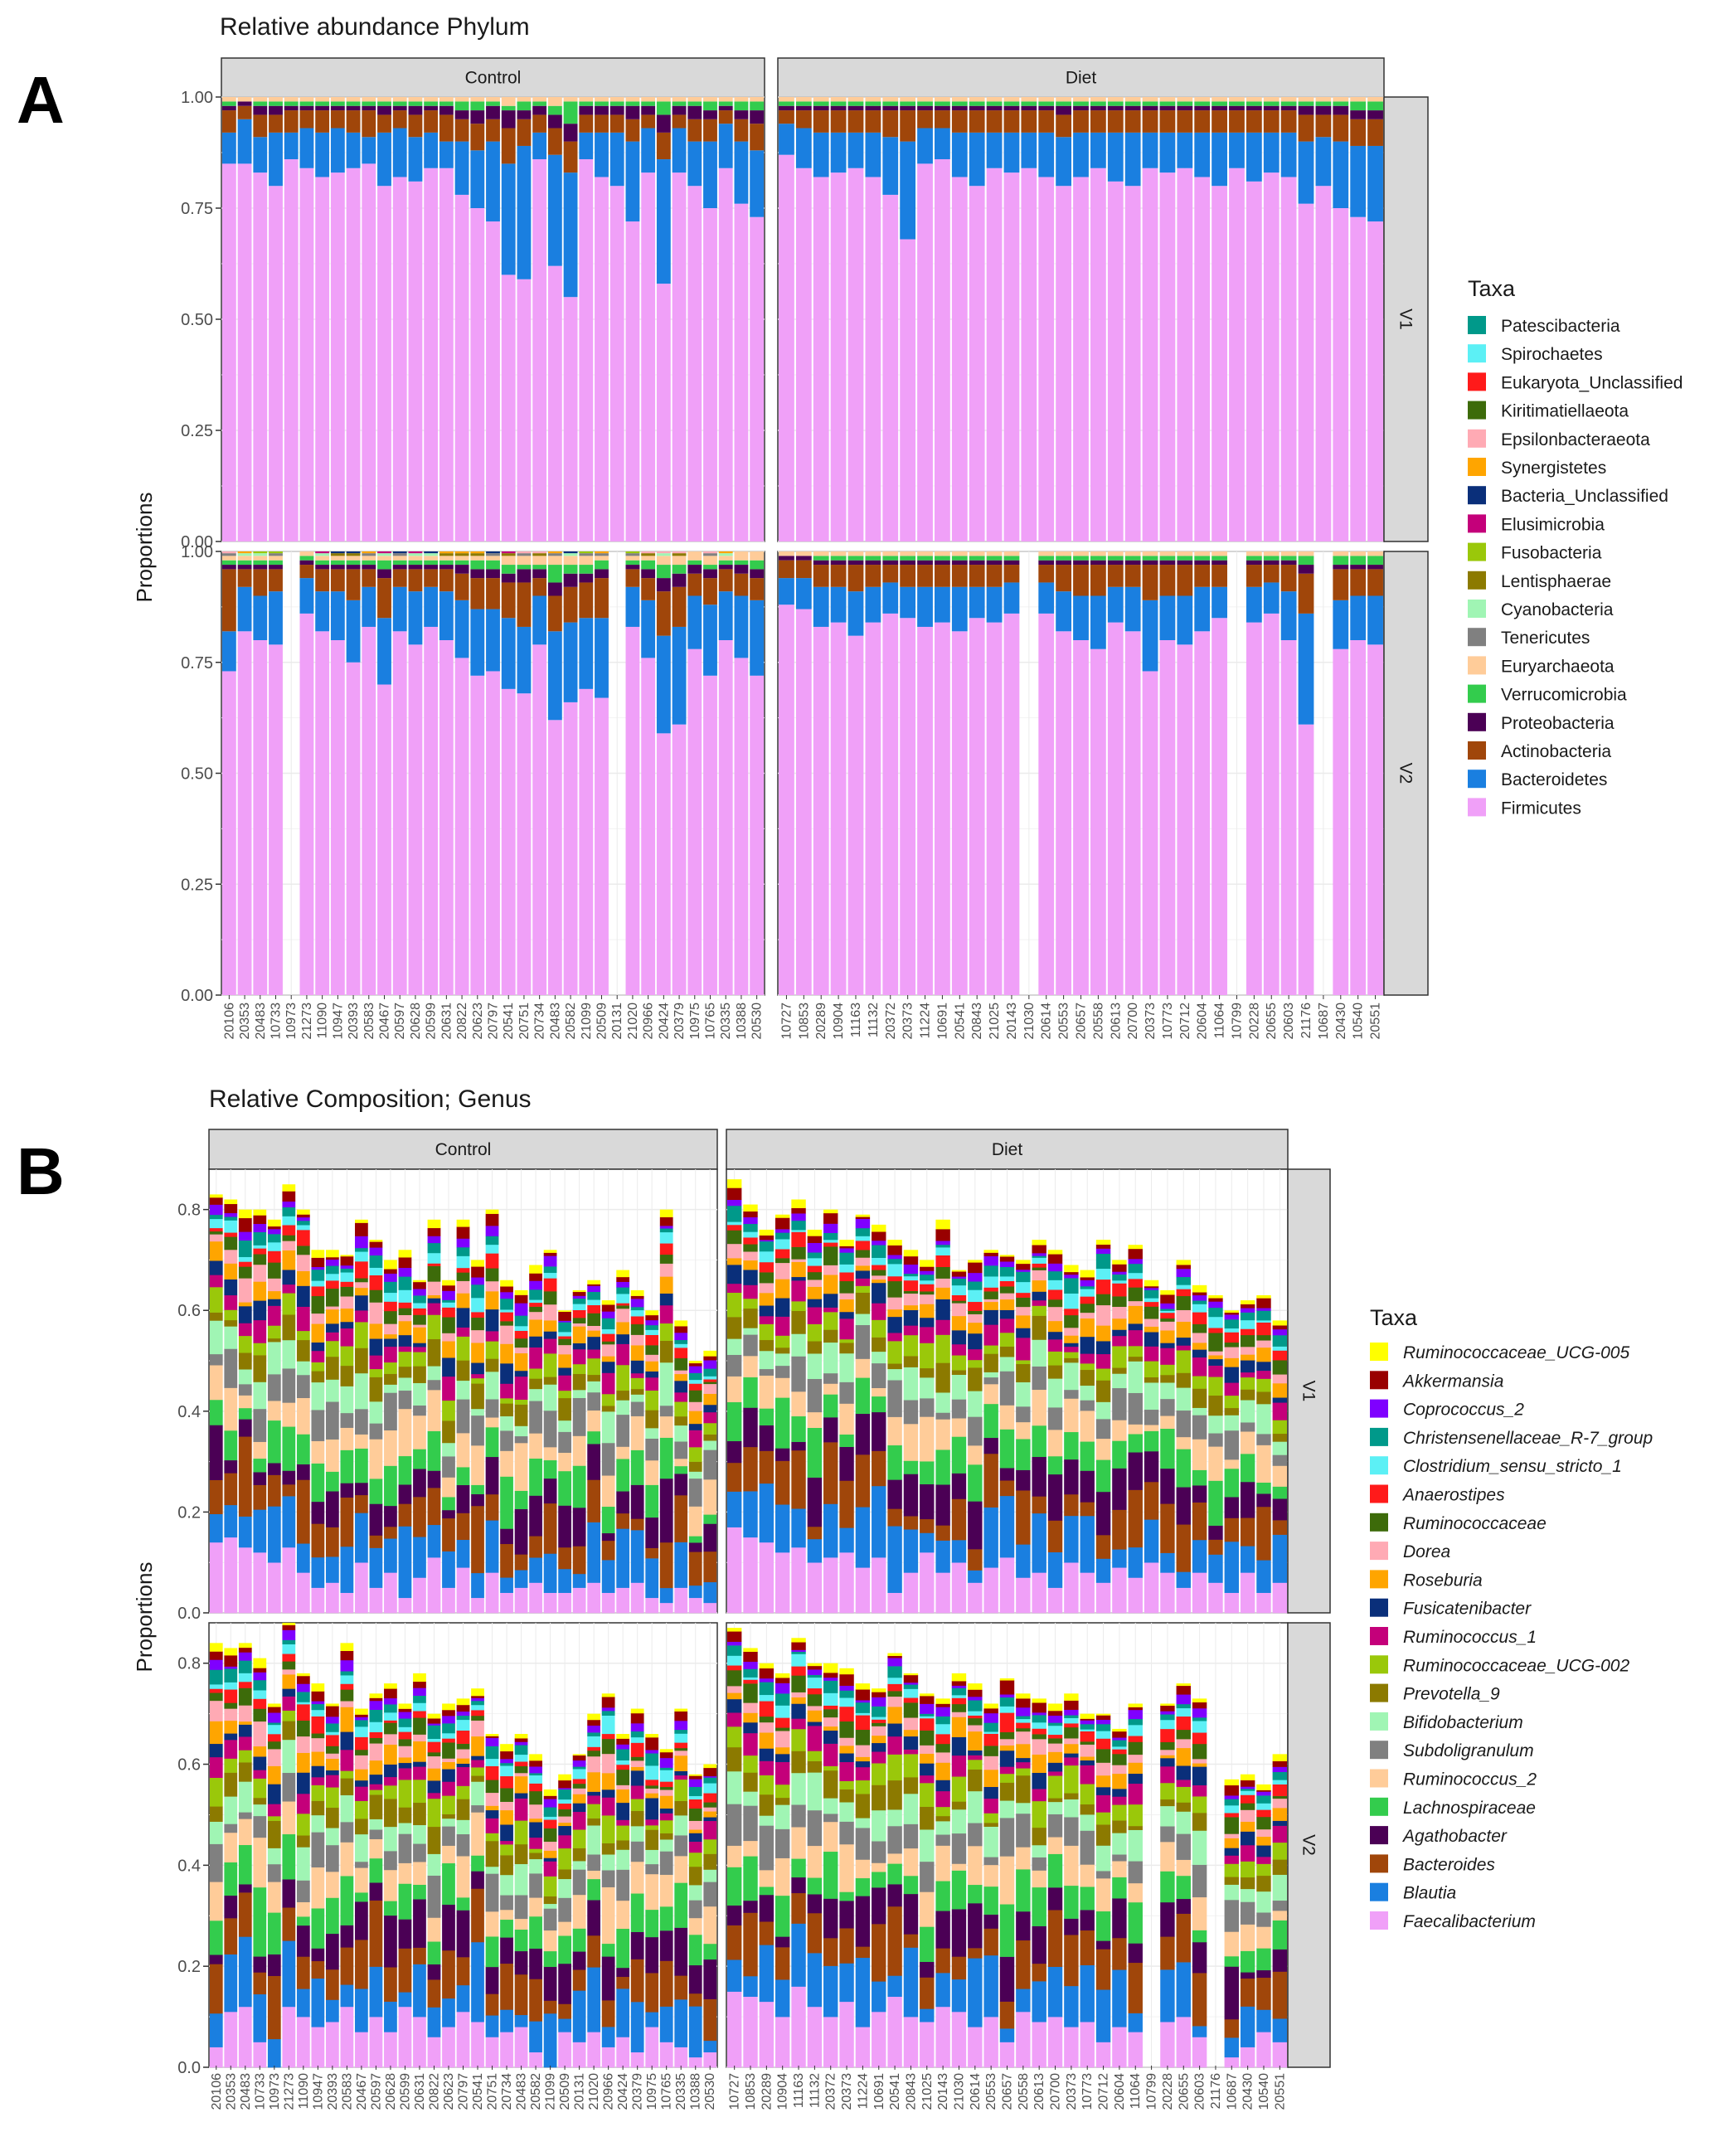 This screenshot has width=1719, height=2156. Describe the element at coordinates (41, 100) in the screenshot. I see `panel-letter: A` at that location.